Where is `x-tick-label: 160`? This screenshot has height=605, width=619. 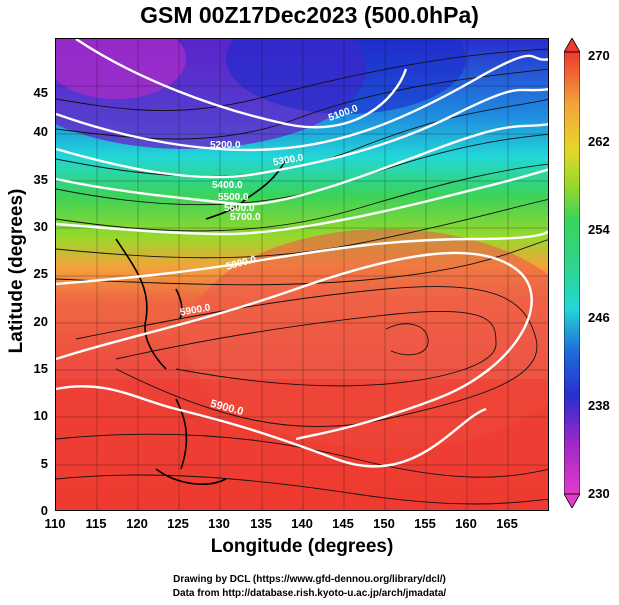
x-tick-label: 160 is located at coordinates (466, 523).